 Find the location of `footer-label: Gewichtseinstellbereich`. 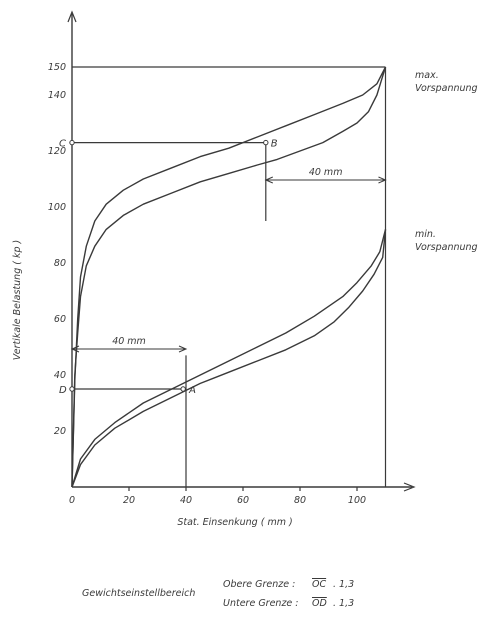

footer-label: Gewichtseinstellbereich is located at coordinates (139, 593).